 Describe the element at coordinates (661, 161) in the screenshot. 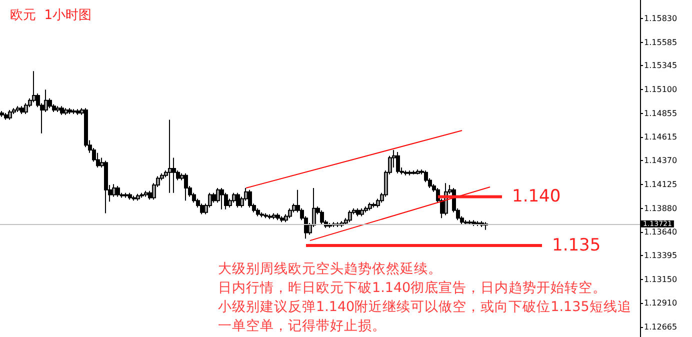

I see `y-tick-label: 1.14370` at that location.